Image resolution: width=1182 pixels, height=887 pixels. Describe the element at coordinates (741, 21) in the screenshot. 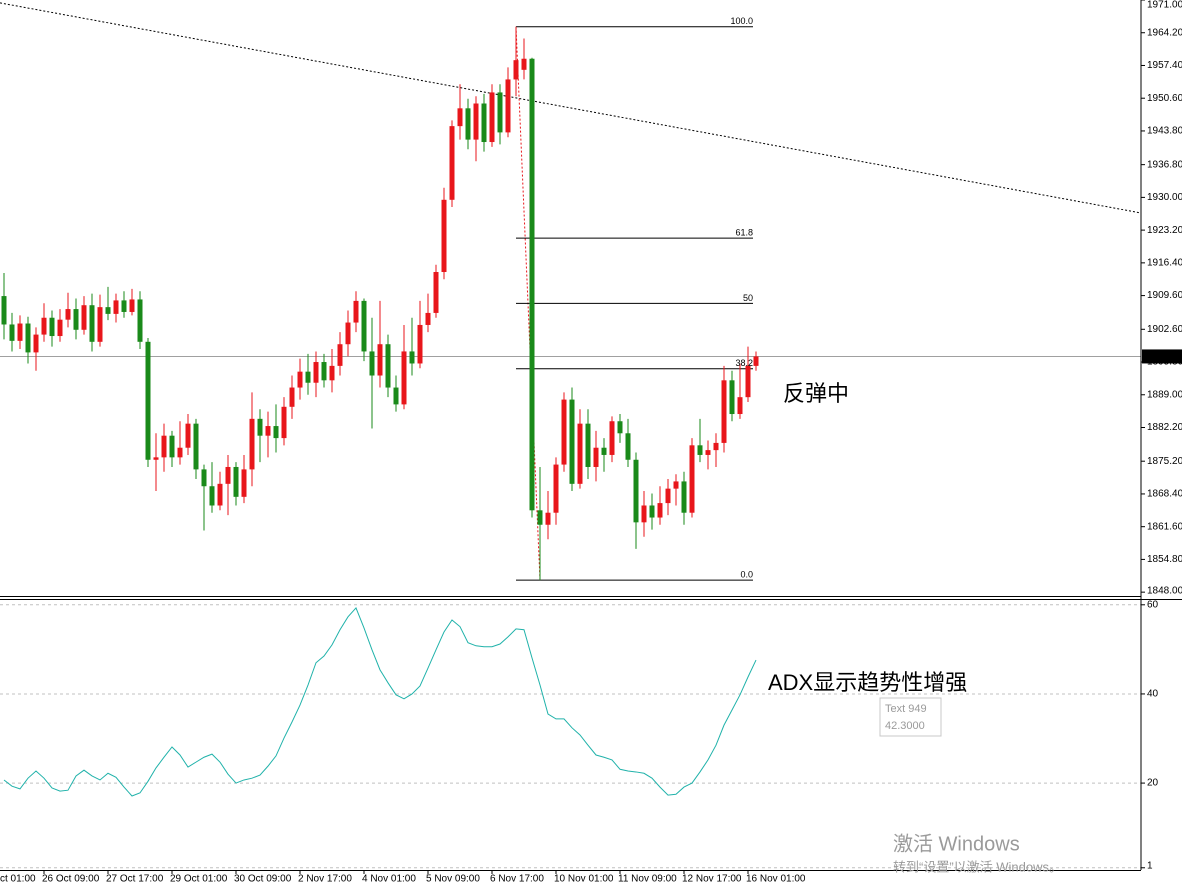

I see `fib-label: 100.0` at that location.